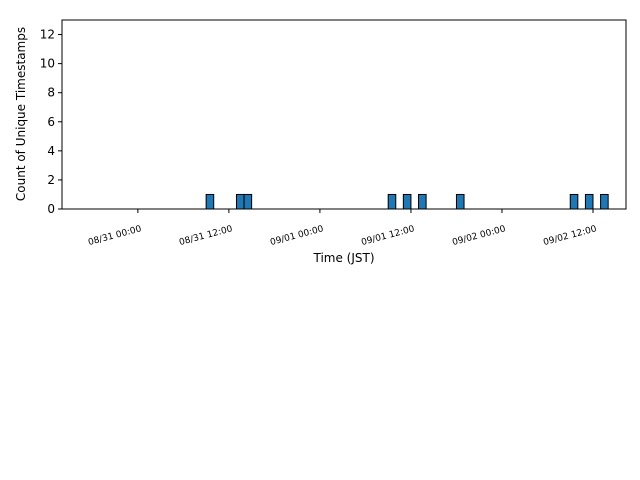 The width and height of the screenshot is (640, 480). I want to click on x-tick-label: 09/02 12:00, so click(570, 236).